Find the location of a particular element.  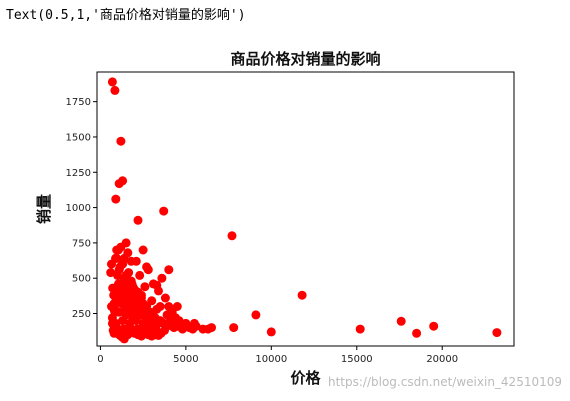

x-ticks: 0 5000 10000 15000 20000 is located at coordinates (277, 355).